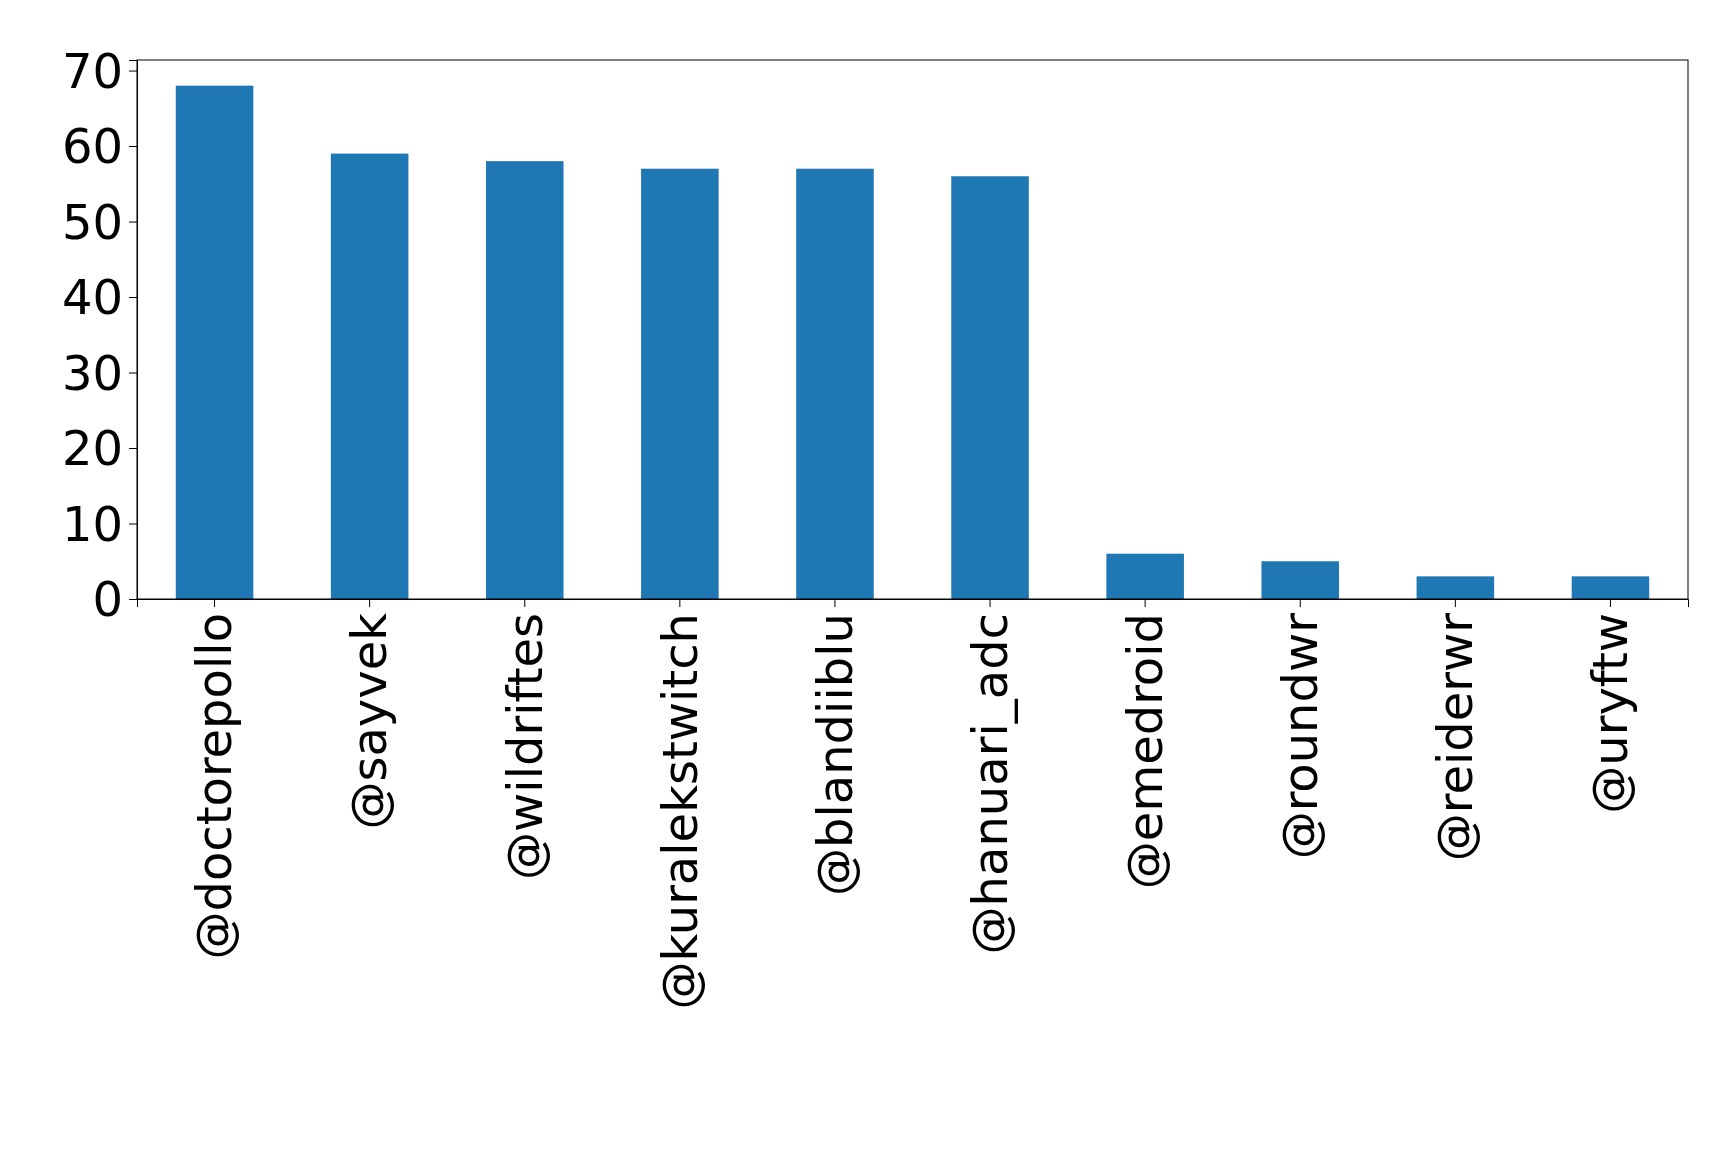  I want to click on y-tick-label: 0, so click(107, 599).